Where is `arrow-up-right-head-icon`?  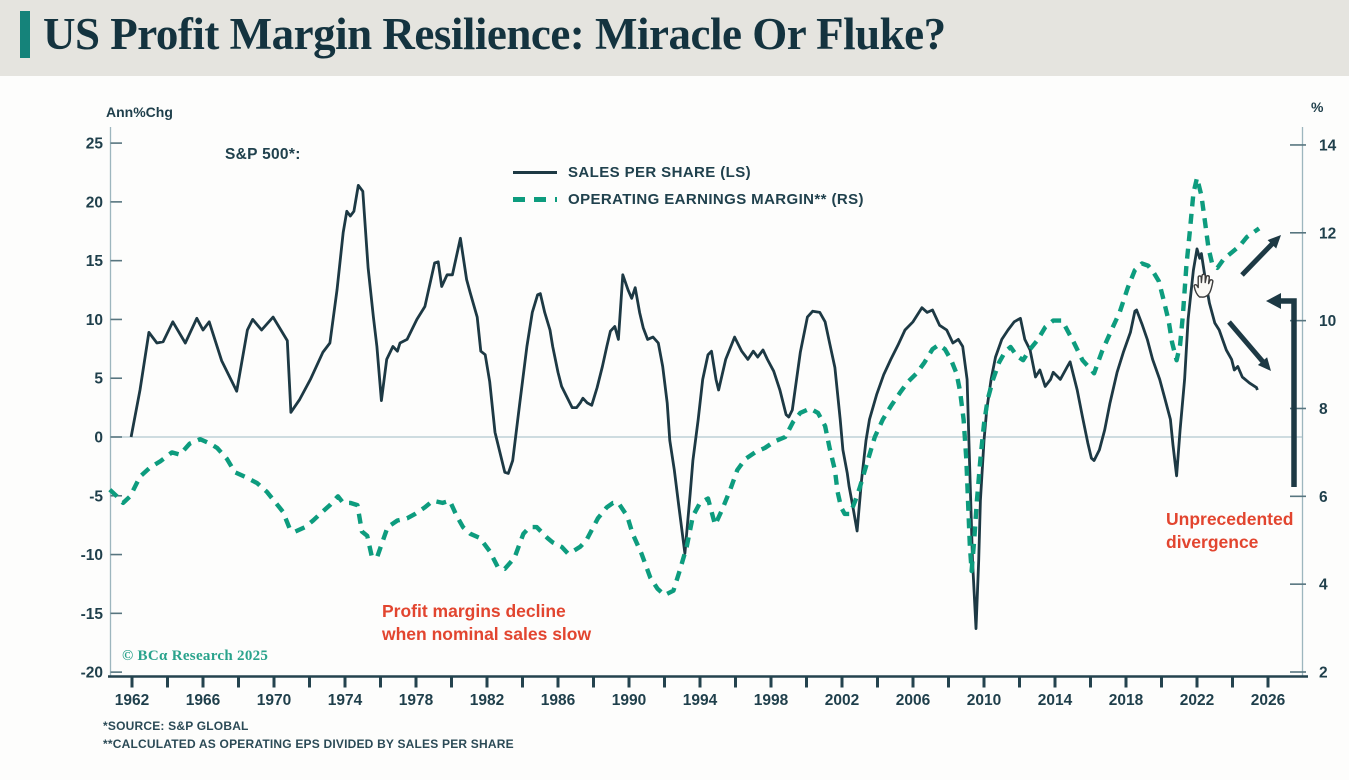 arrow-up-right-head-icon is located at coordinates (1274, 242).